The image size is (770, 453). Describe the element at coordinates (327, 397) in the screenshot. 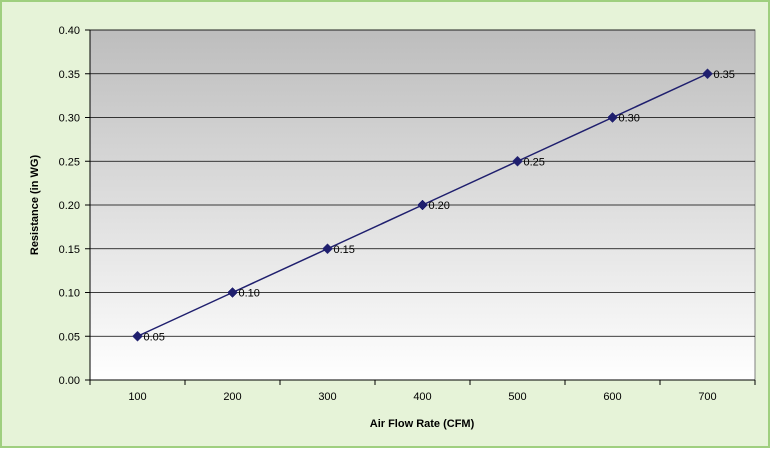

I see `x-tick-label: 300` at that location.